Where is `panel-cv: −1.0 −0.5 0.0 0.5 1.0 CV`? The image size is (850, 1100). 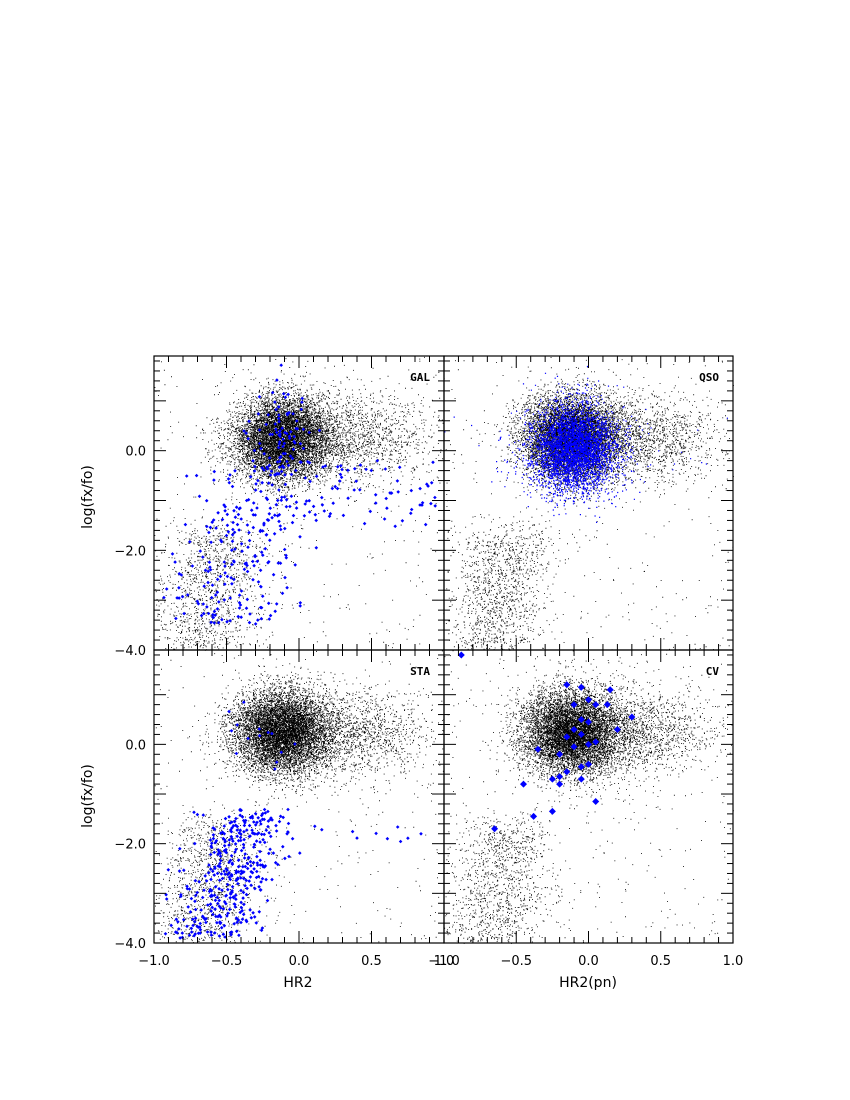 panel-cv: −1.0 −0.5 0.0 0.5 1.0 CV is located at coordinates (586, 809).